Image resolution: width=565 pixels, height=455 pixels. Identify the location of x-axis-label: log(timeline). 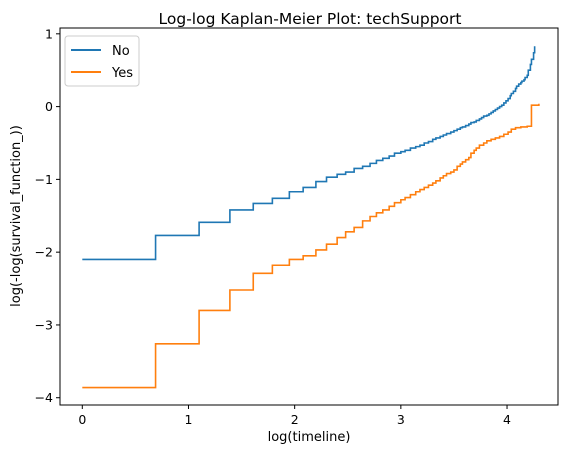
(309, 437).